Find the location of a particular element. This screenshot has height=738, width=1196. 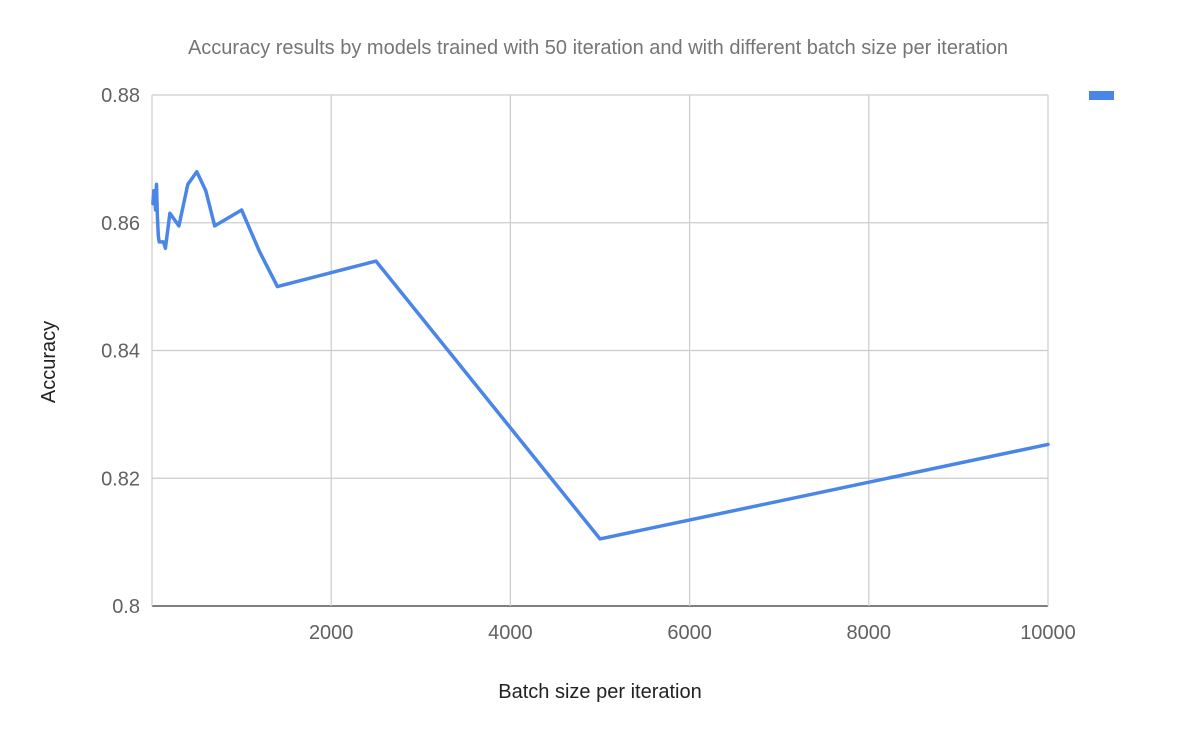

y-tick-label: 0.8 is located at coordinates (126, 607).